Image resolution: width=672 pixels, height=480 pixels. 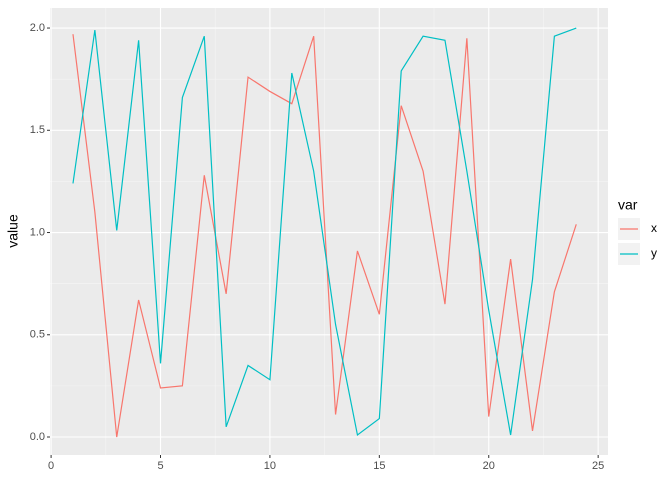 I want to click on x-tick-label: 5, so click(x=160, y=466).